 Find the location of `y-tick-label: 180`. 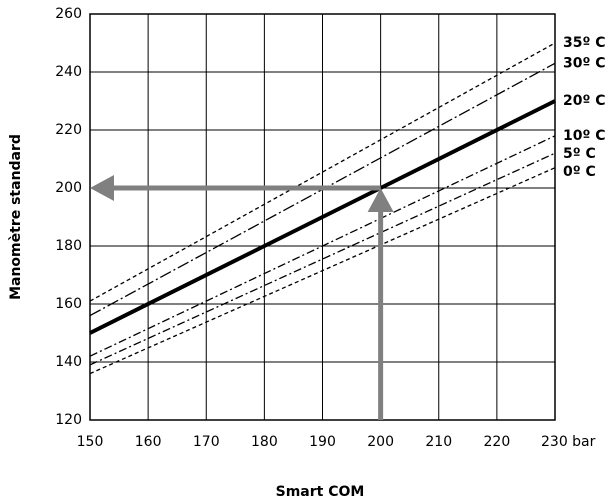

y-tick-label: 180 is located at coordinates (68, 246).